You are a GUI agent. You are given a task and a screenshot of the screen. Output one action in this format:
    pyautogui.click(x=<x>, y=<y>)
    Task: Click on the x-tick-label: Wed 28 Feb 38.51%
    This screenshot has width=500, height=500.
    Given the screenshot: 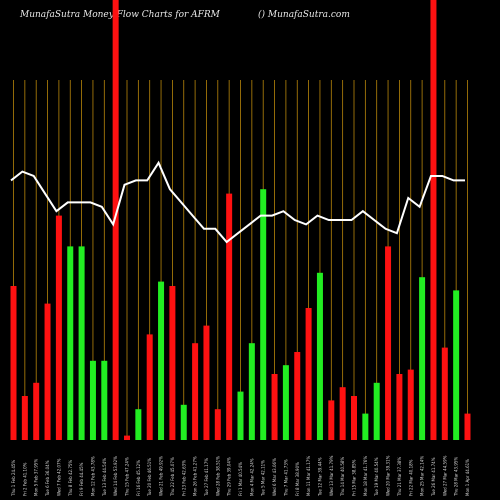 What is the action you would take?
    pyautogui.click(x=217, y=476)
    